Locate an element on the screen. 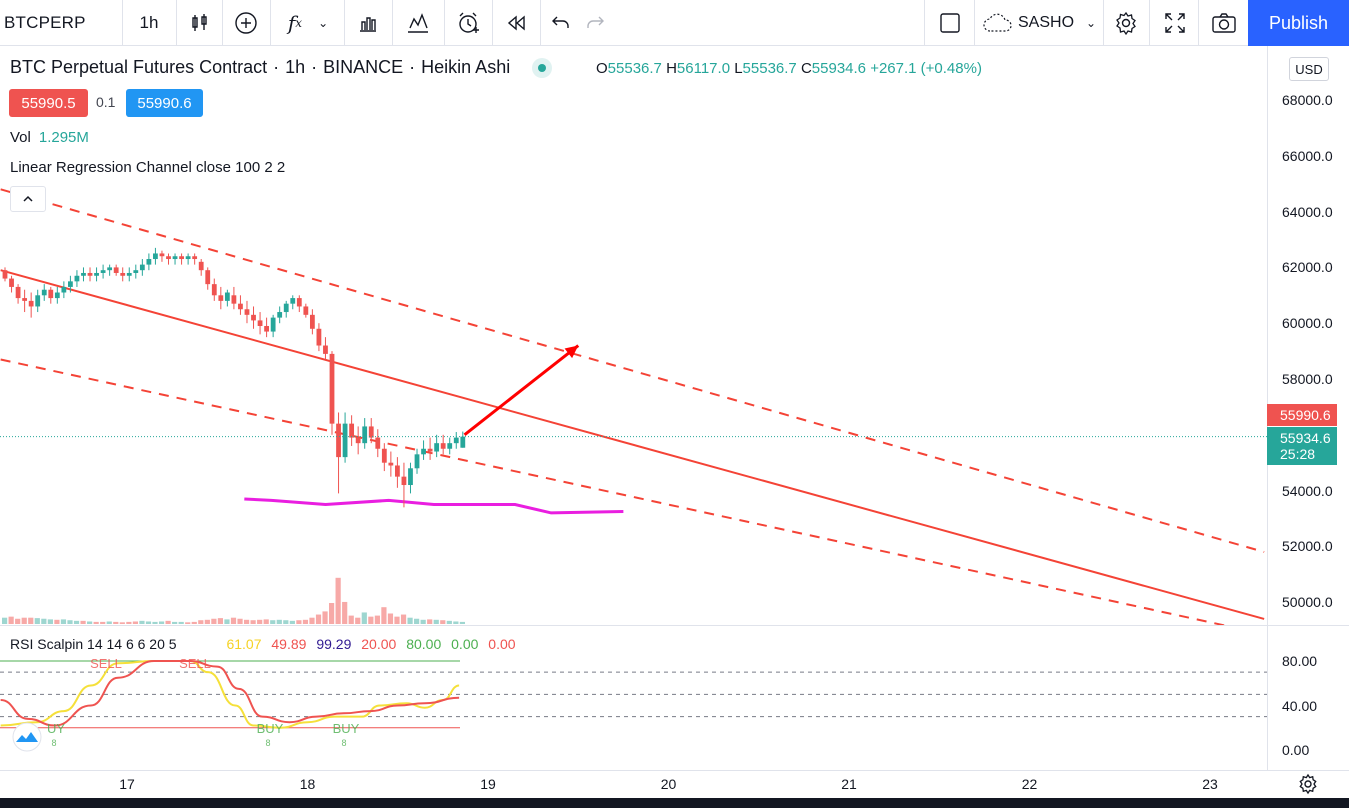  last-price-label: 55934.6 25:28 is located at coordinates (1302, 446).